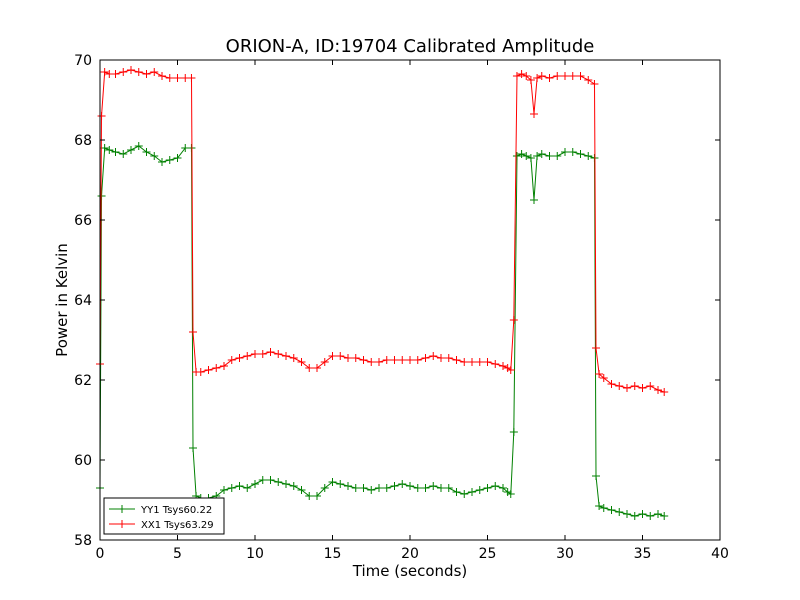 The image size is (800, 600). I want to click on legend-label-0: YY1 Tsys60.22, so click(176, 510).